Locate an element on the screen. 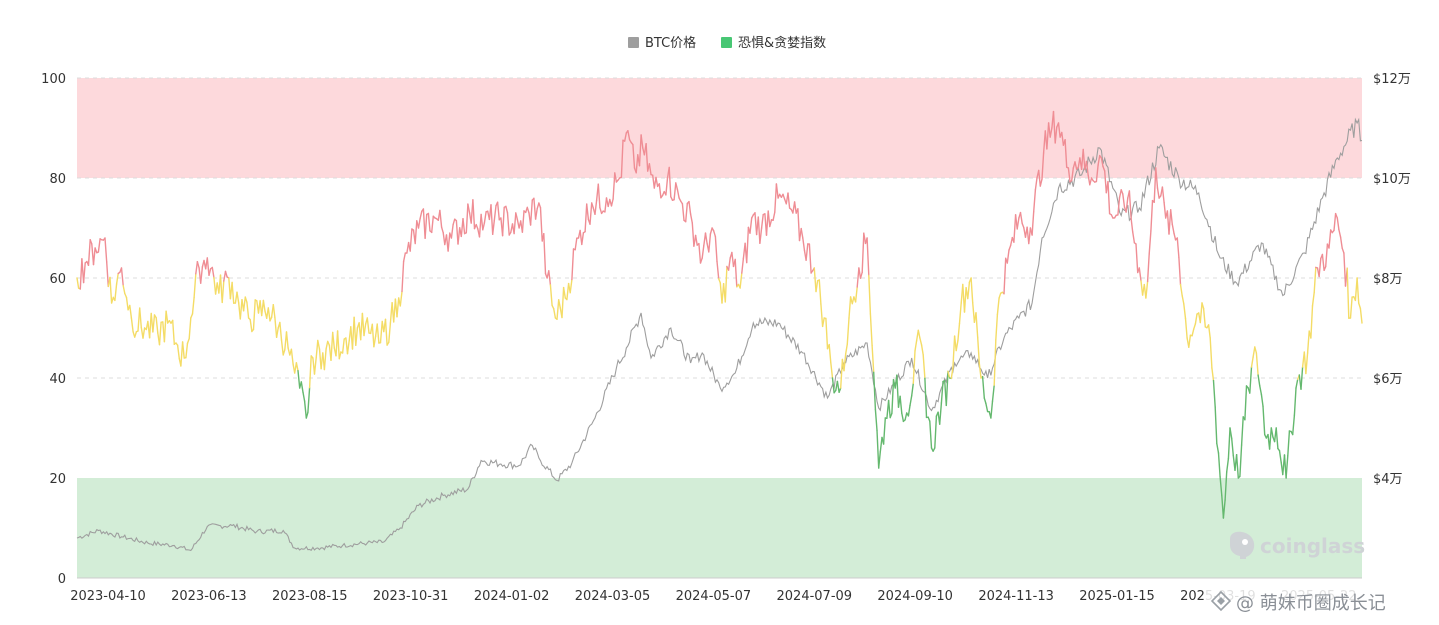  legend: BTC价格 恐惧&贪婪指数 is located at coordinates (727, 43).